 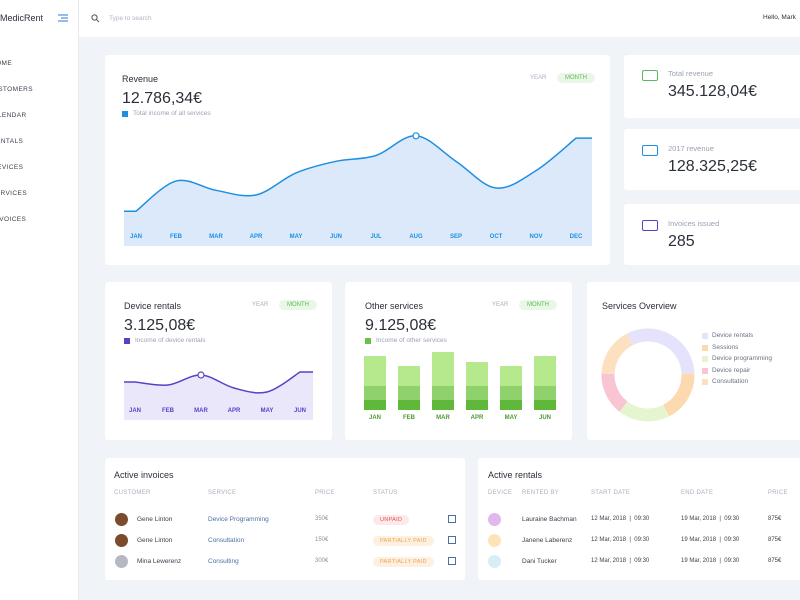 I want to click on renter: Dani Tucker, so click(x=539, y=561).